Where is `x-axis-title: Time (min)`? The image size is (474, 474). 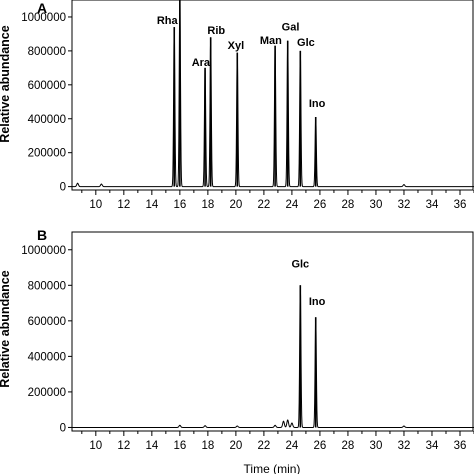 x-axis-title: Time (min) is located at coordinates (272, 468).